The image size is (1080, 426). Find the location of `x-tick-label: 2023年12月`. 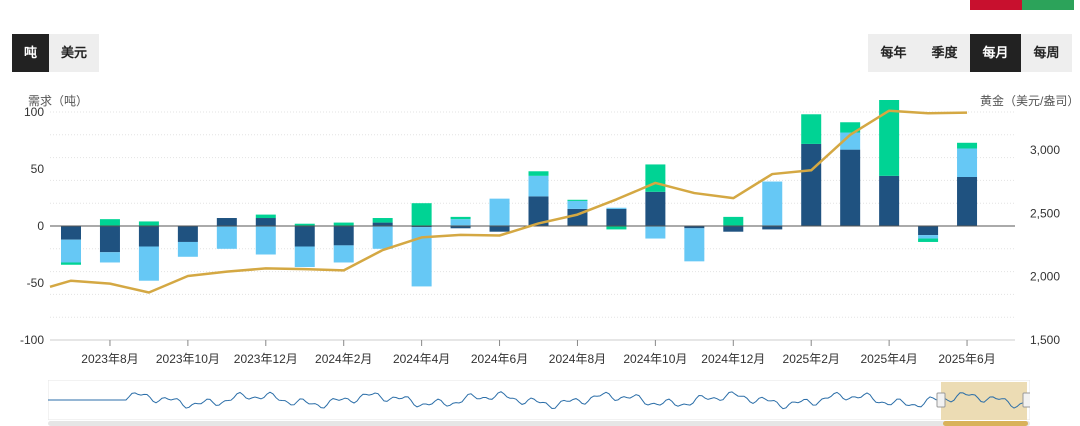

x-tick-label: 2023年12月 is located at coordinates (266, 359).